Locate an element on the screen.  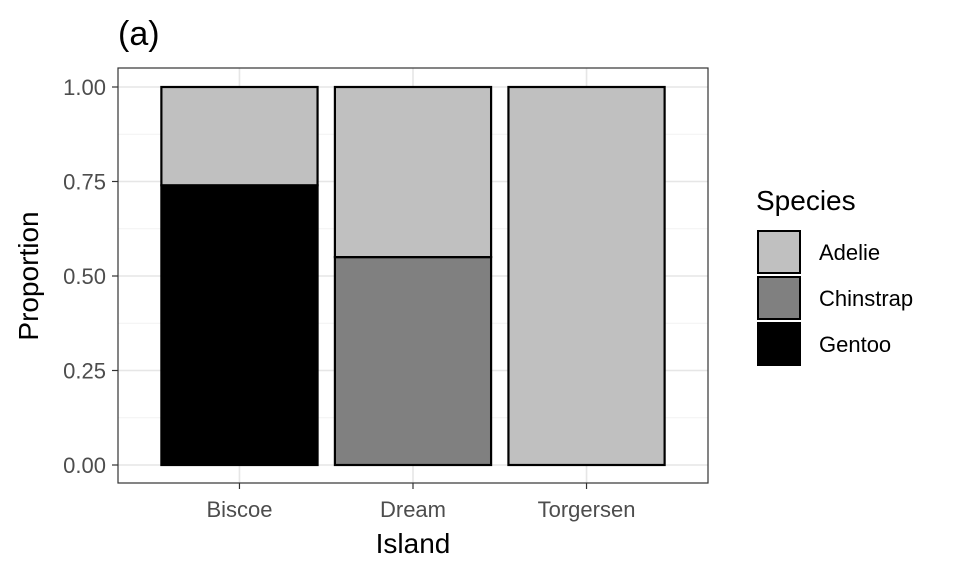
y-tick-label: 0.50 is located at coordinates (84, 276).